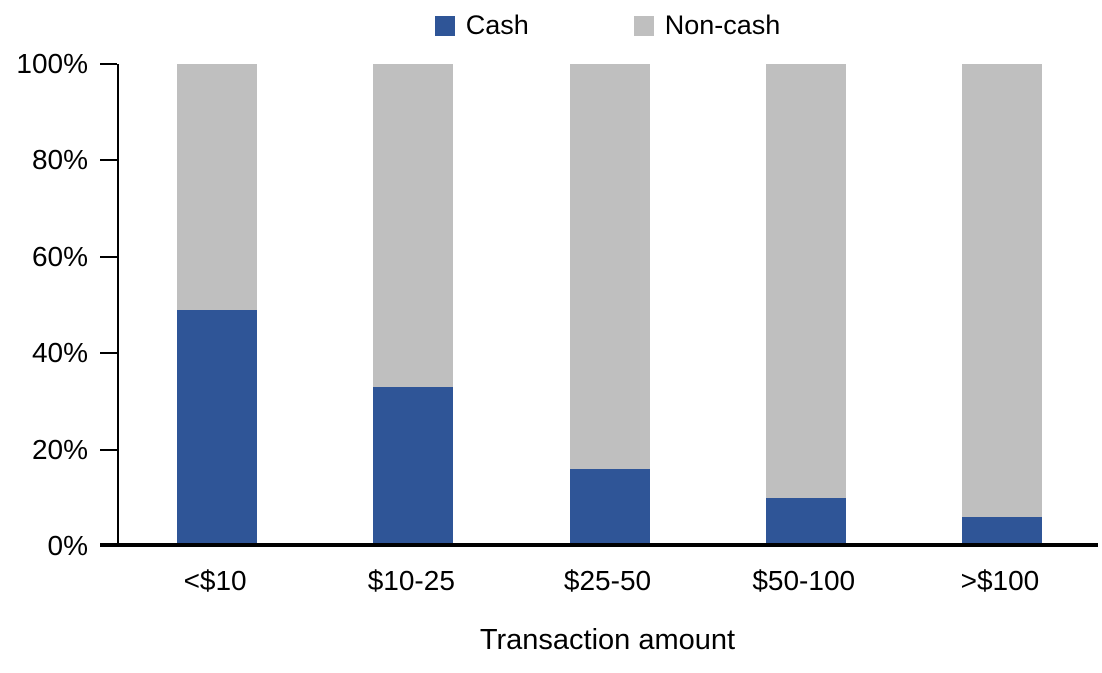 Image resolution: width=1102 pixels, height=673 pixels. Describe the element at coordinates (444, 25) in the screenshot. I see `legend-swatch-cash` at that location.